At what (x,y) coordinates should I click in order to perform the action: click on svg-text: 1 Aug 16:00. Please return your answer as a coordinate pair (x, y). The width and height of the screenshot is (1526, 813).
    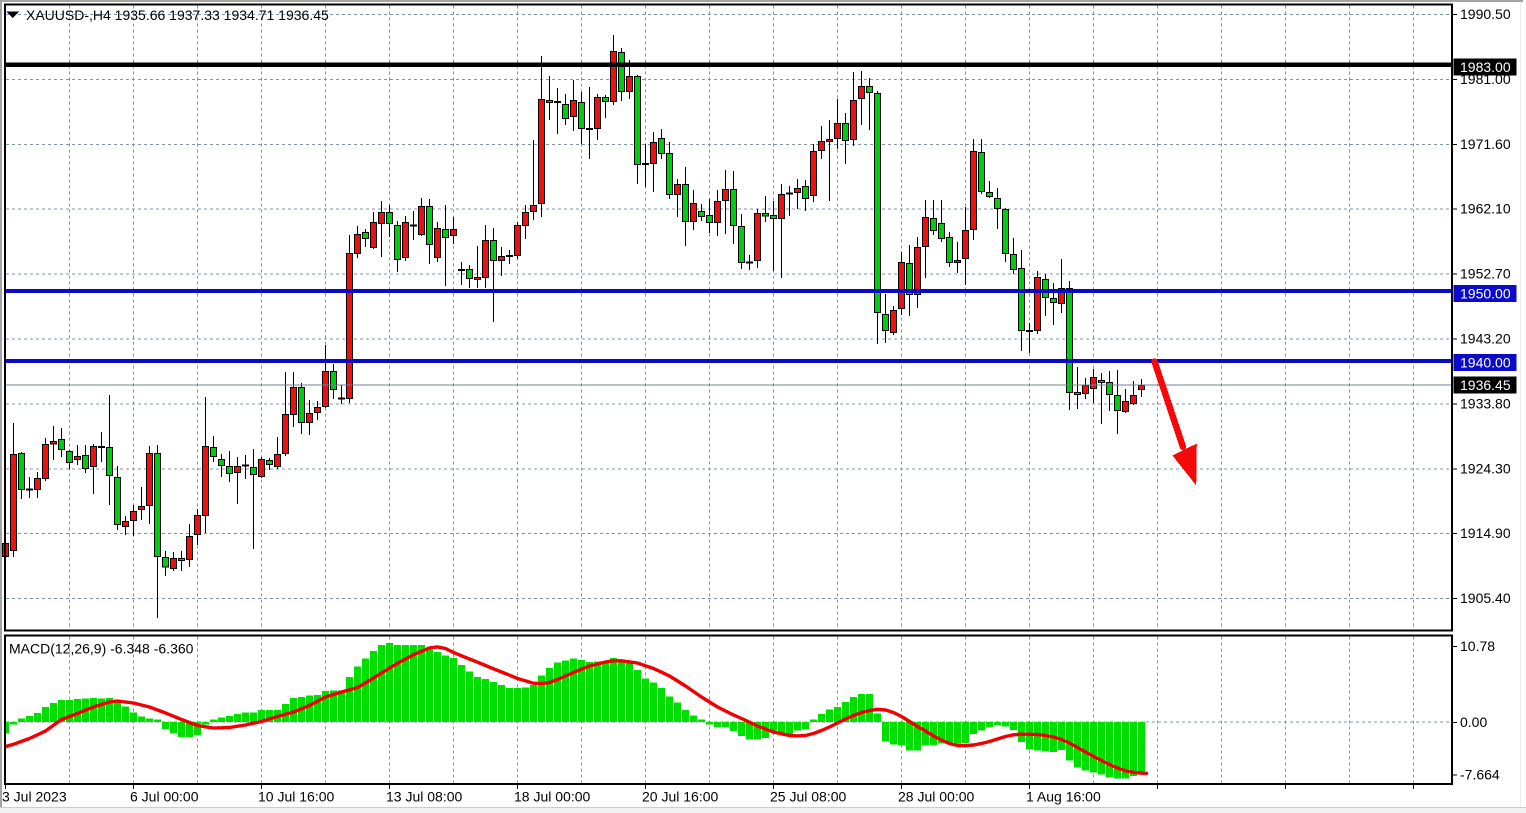
    Looking at the image, I should click on (1063, 797).